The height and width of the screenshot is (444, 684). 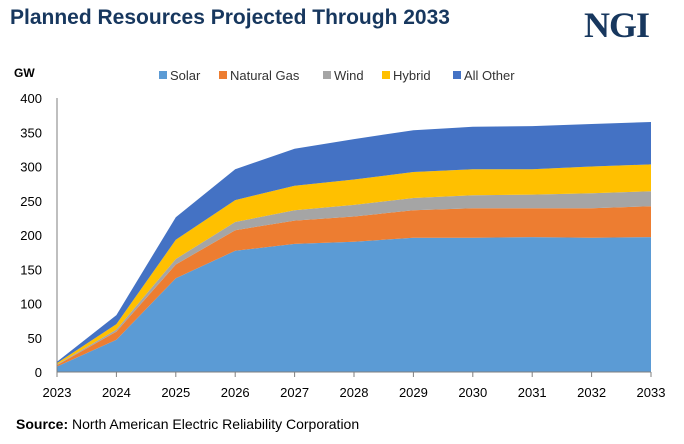 I want to click on legend-label-solar: Solar, so click(x=185, y=75).